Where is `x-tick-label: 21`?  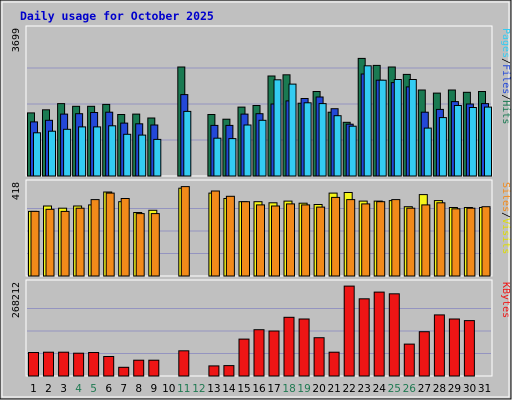
x-tick-label: 21 is located at coordinates (334, 389).